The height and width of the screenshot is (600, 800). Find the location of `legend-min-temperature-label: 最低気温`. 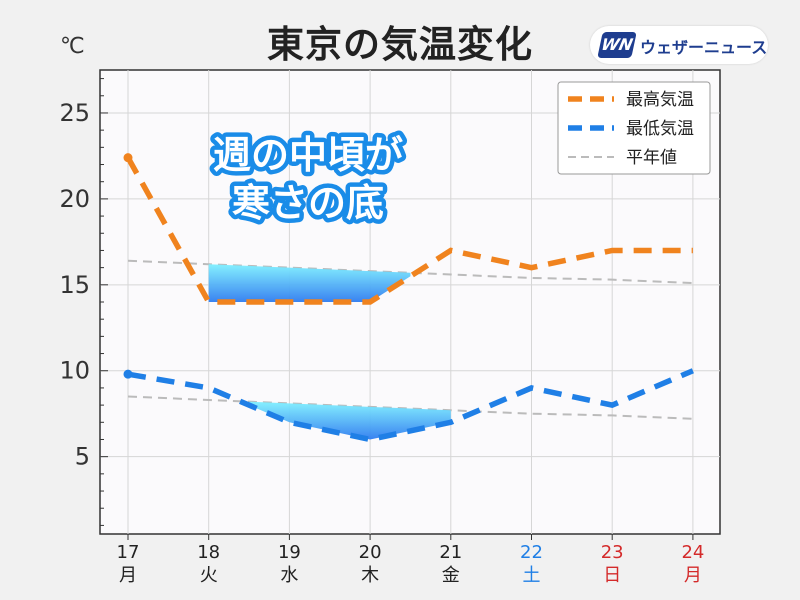

legend-min-temperature-label: 最低気温 is located at coordinates (660, 129).